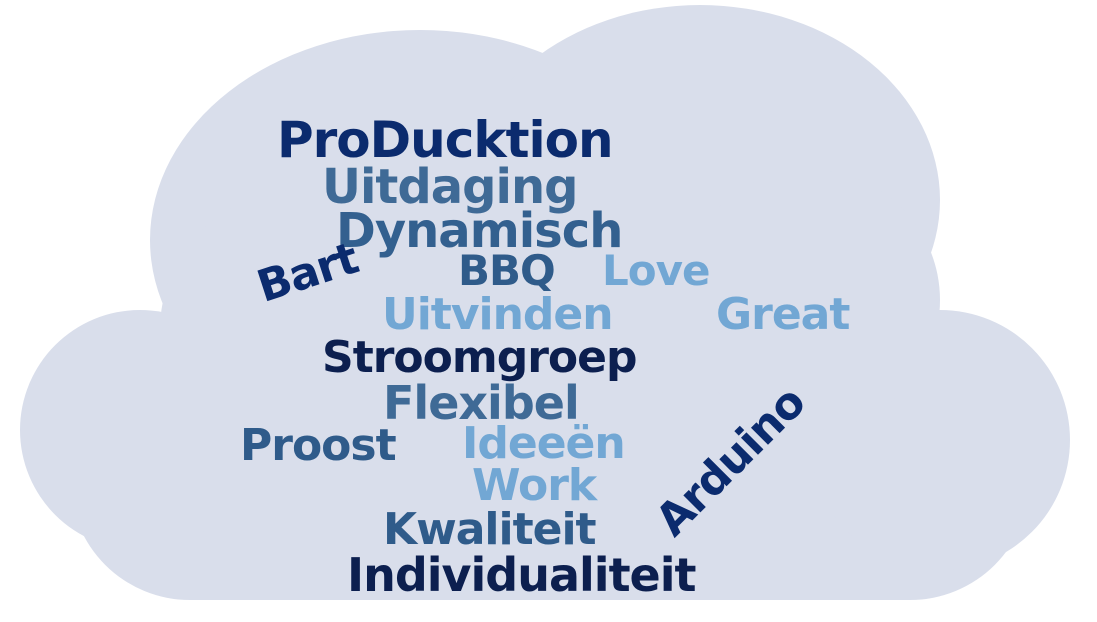 The image size is (1097, 622). Describe the element at coordinates (481, 403) in the screenshot. I see `word-flexibel: Flexibel` at that location.